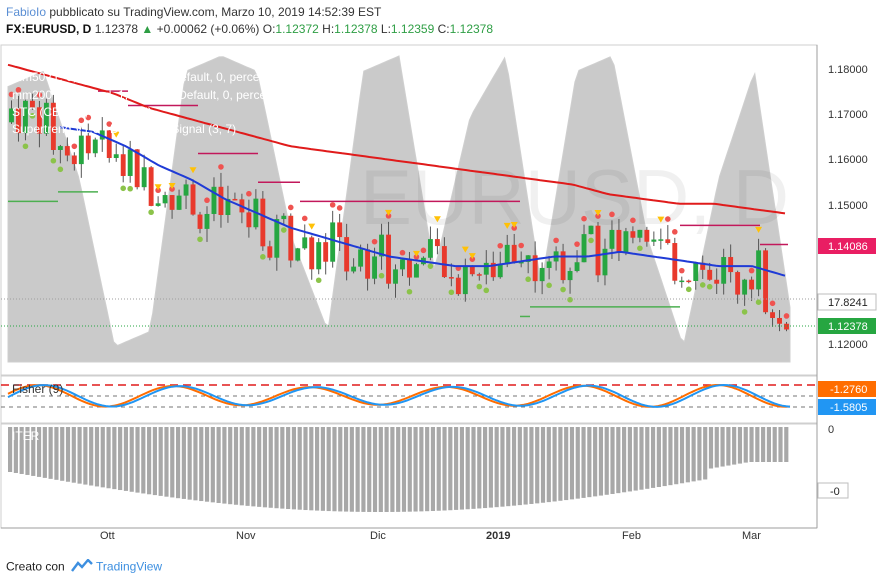 This screenshot has width=885, height=584. I want to click on footer: Creato con TradingView, so click(84, 567).